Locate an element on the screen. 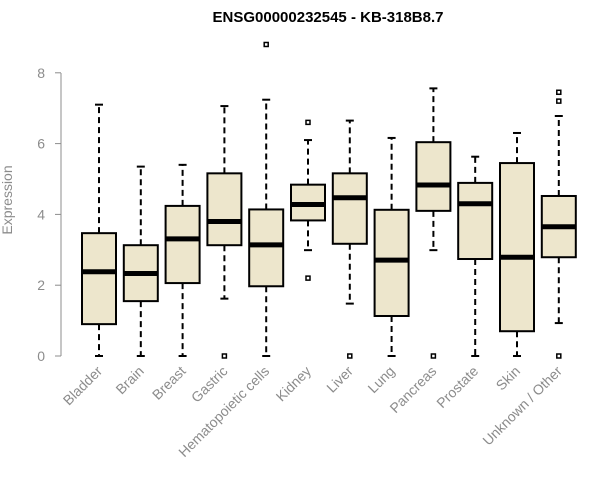 Image resolution: width=600 pixels, height=500 pixels. y-tick-label: 2 is located at coordinates (41, 285).